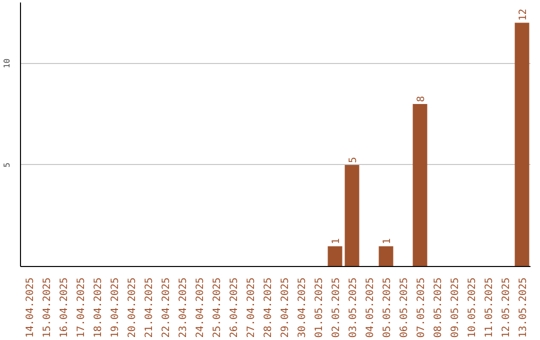 The height and width of the screenshot is (340, 540). What do you see at coordinates (319, 307) in the screenshot?
I see `x-tick-label: 01.05.2025` at bounding box center [319, 307].